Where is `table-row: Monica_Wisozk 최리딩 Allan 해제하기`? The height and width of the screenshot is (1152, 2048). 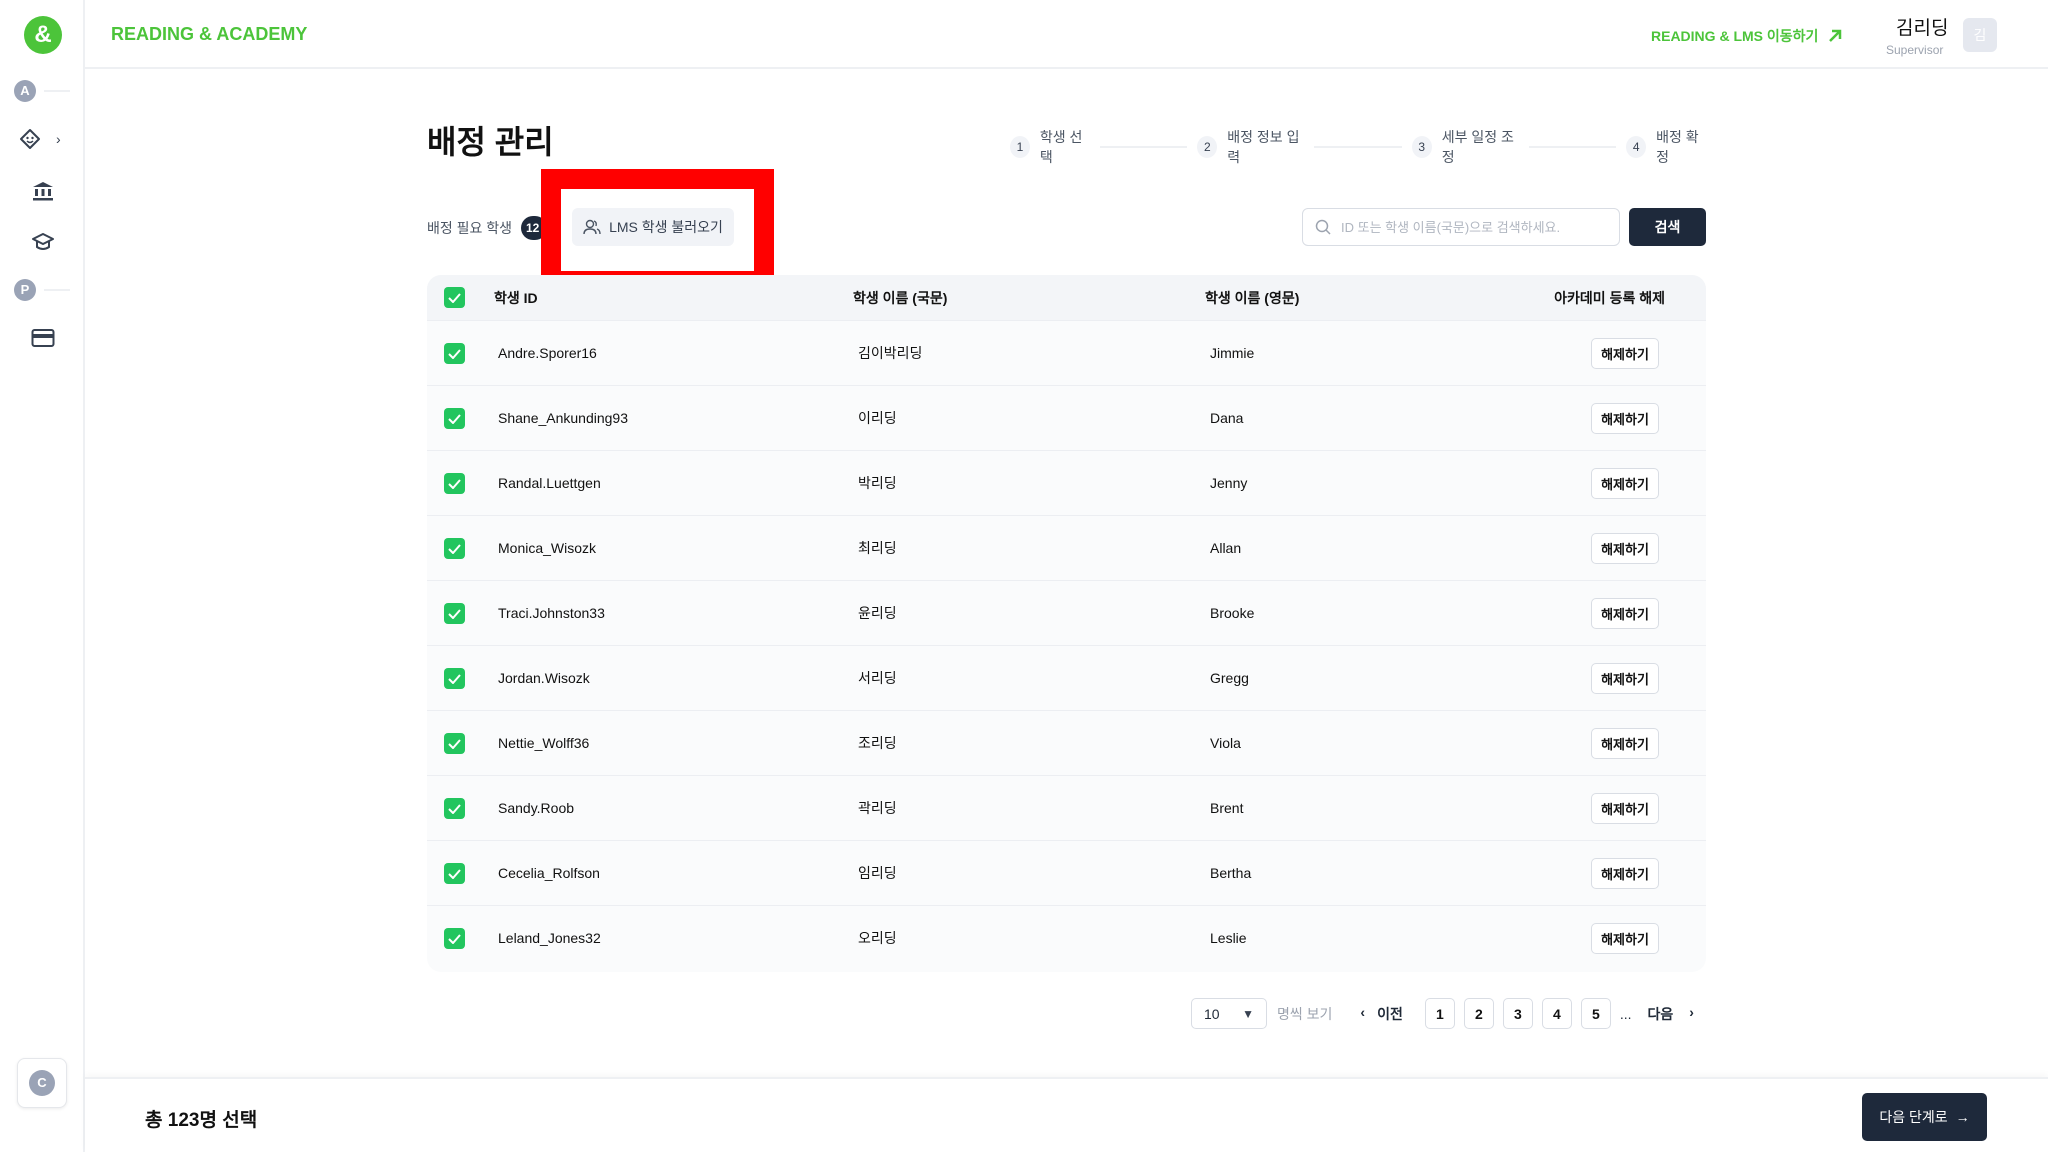 table-row: Monica_Wisozk 최리딩 Allan 해제하기 is located at coordinates (1066, 547).